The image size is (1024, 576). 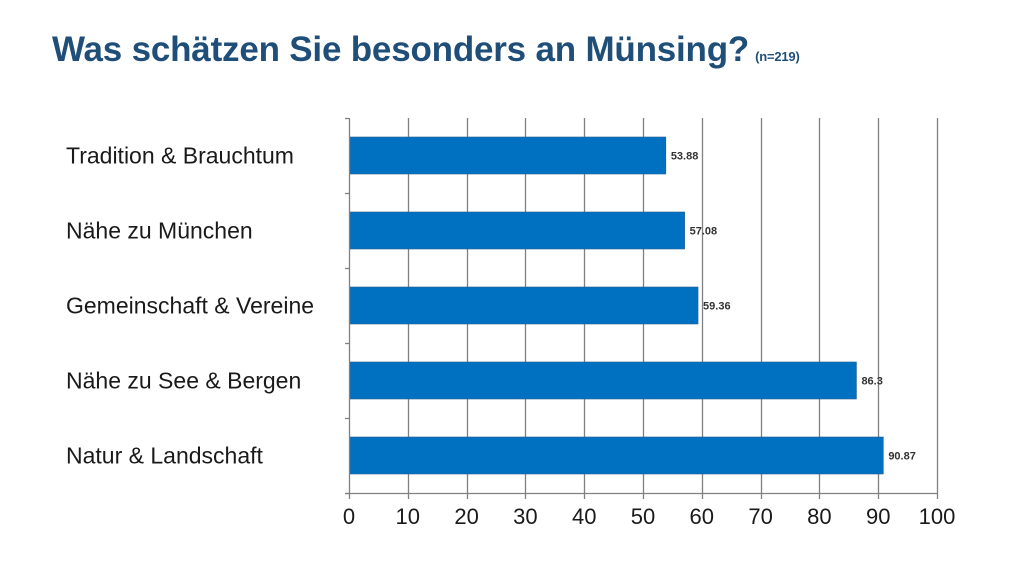 I want to click on data-label: 90.87, so click(x=902, y=457).